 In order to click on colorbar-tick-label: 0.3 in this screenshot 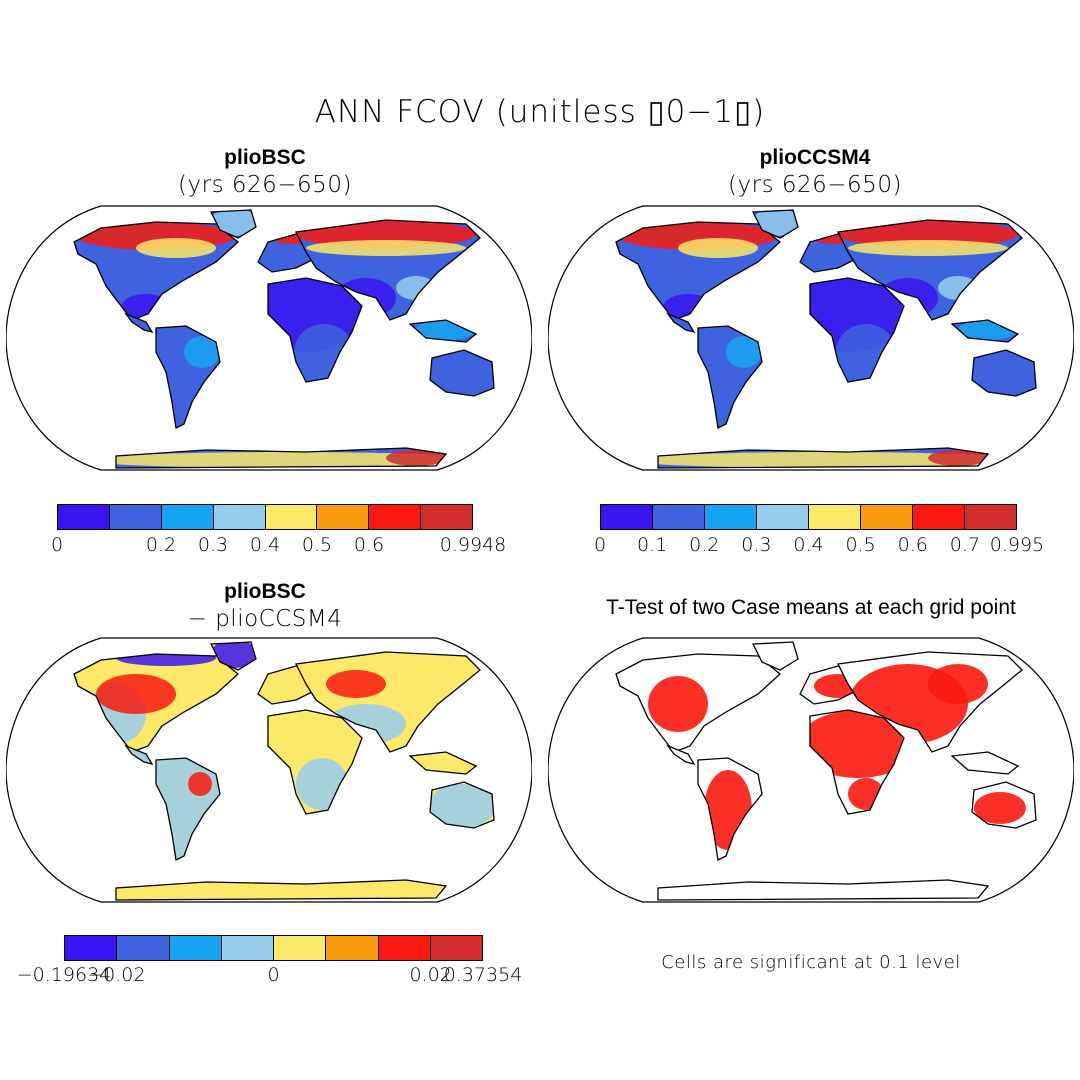, I will do `click(213, 545)`.